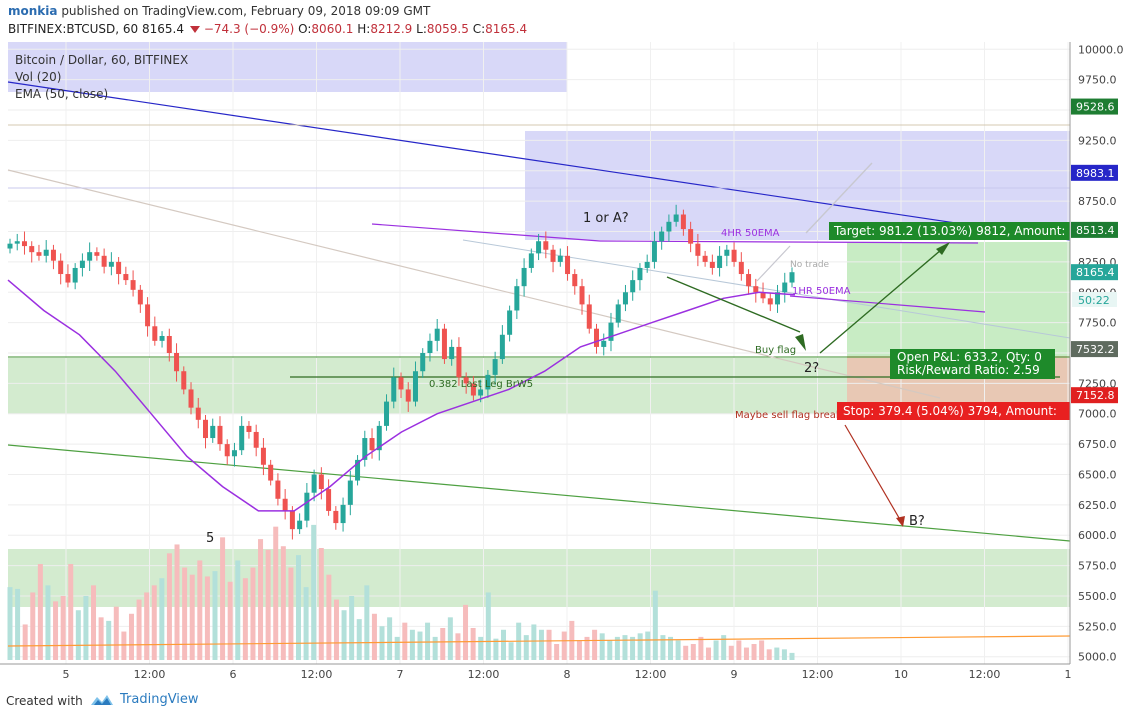  Describe the element at coordinates (287, 67) in the screenshot. I see `zone-blue-legend` at that location.